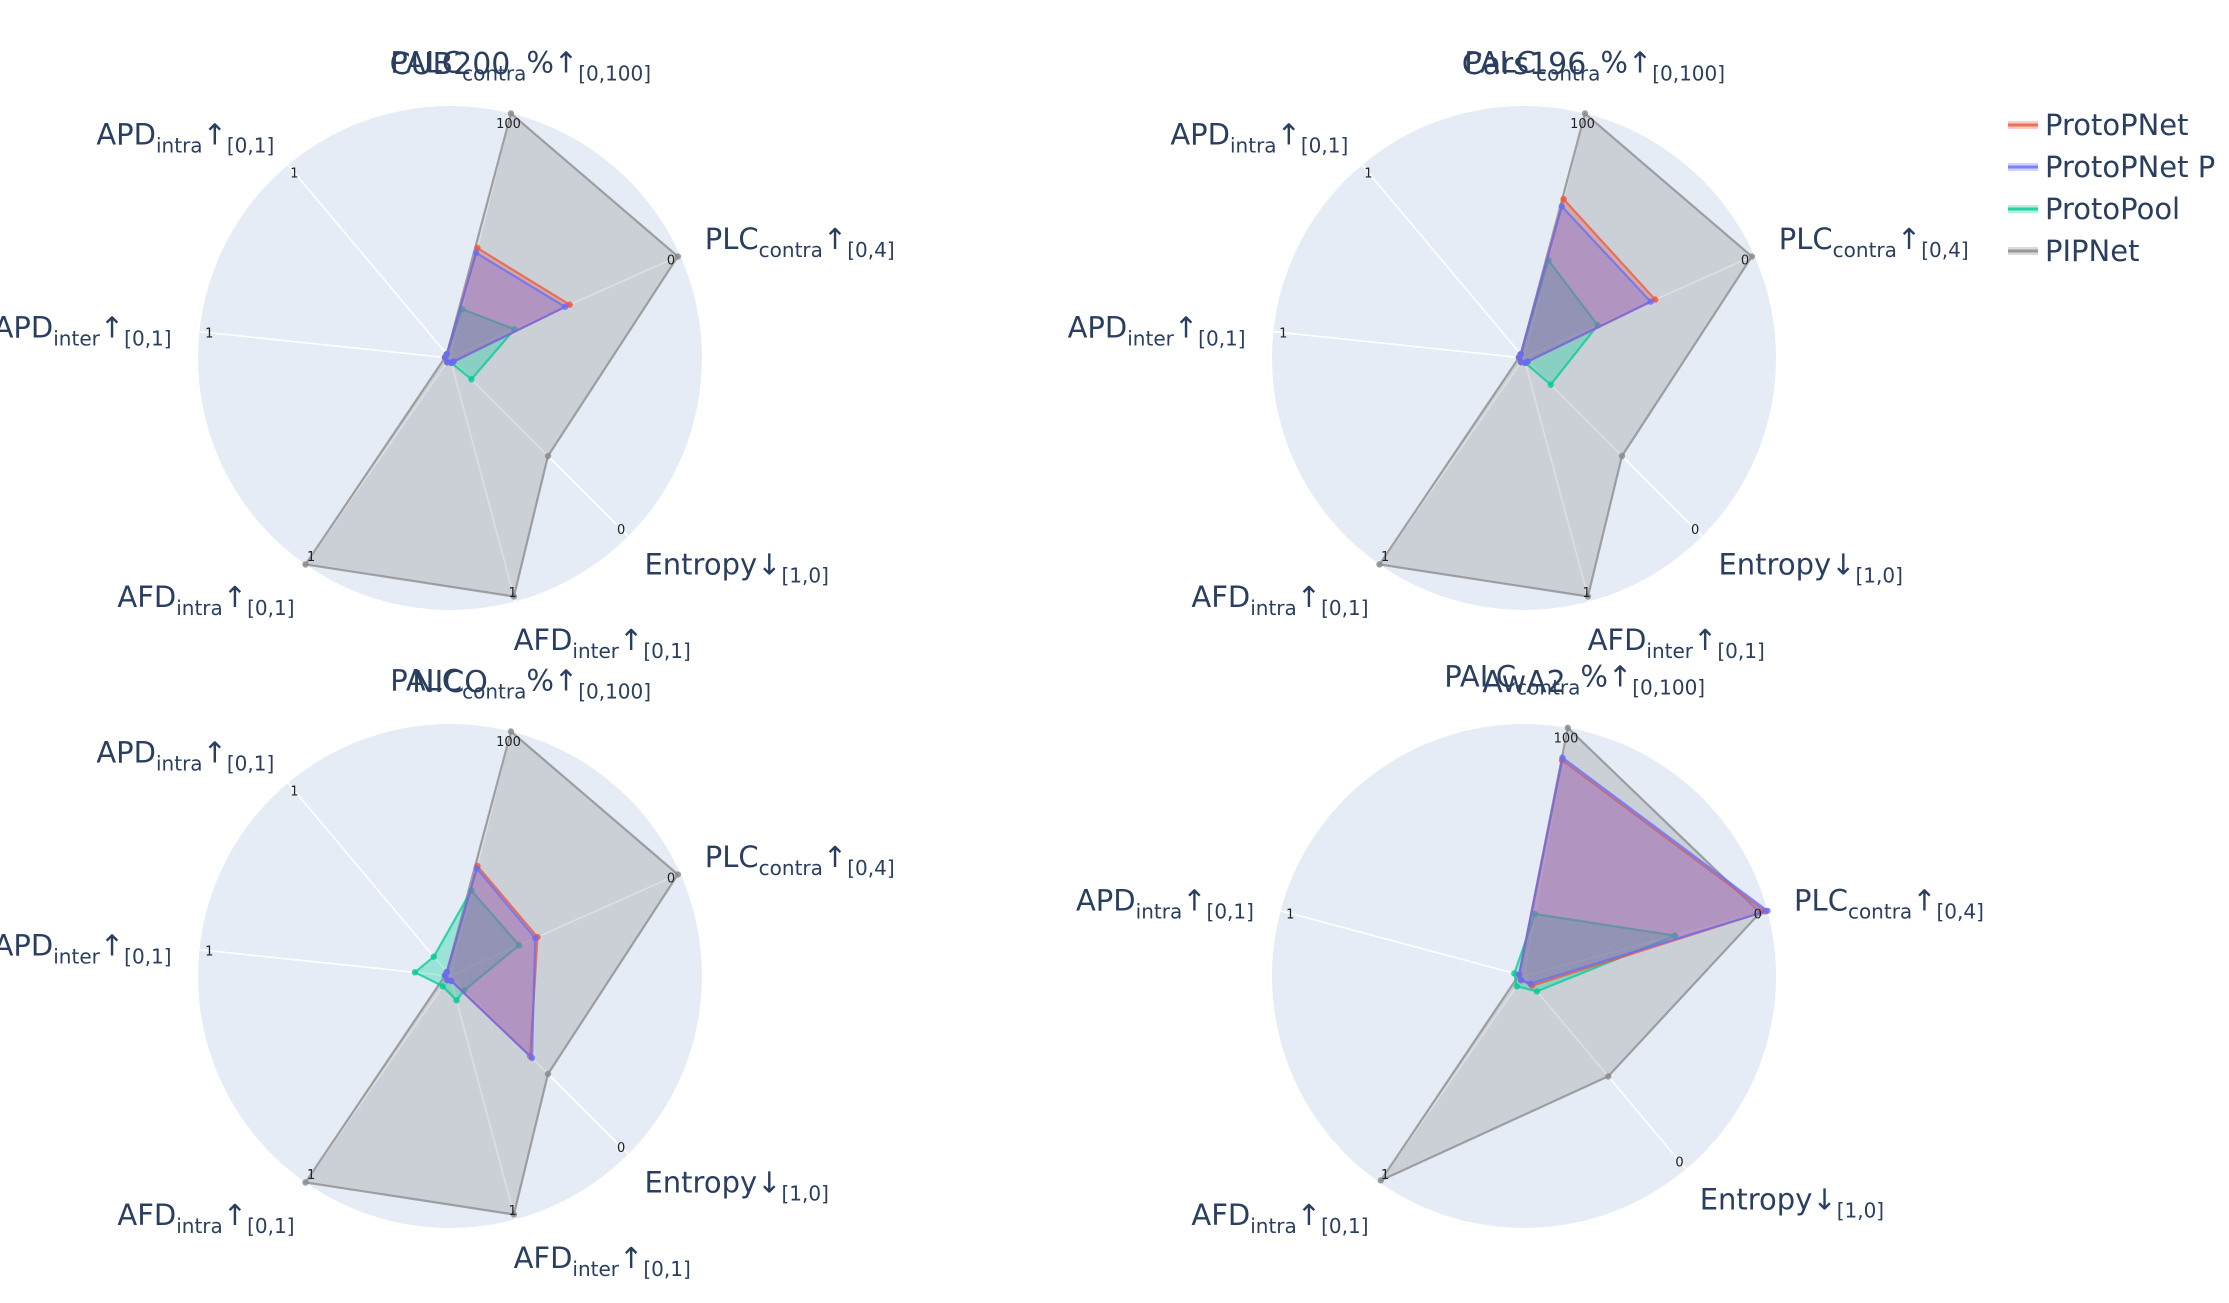 This screenshot has height=1303, width=2229. I want to click on axis-label-suffix: %↑, so click(552, 681).